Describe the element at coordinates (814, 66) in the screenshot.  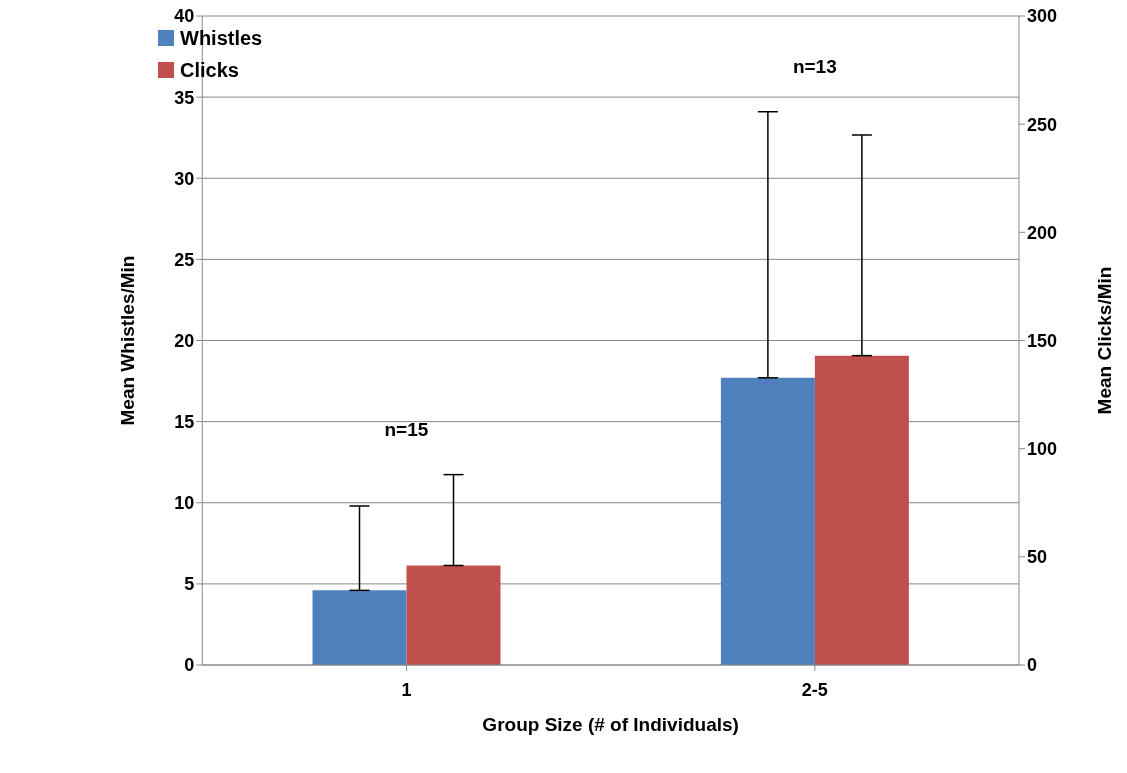
I see `annotation: n=13` at that location.